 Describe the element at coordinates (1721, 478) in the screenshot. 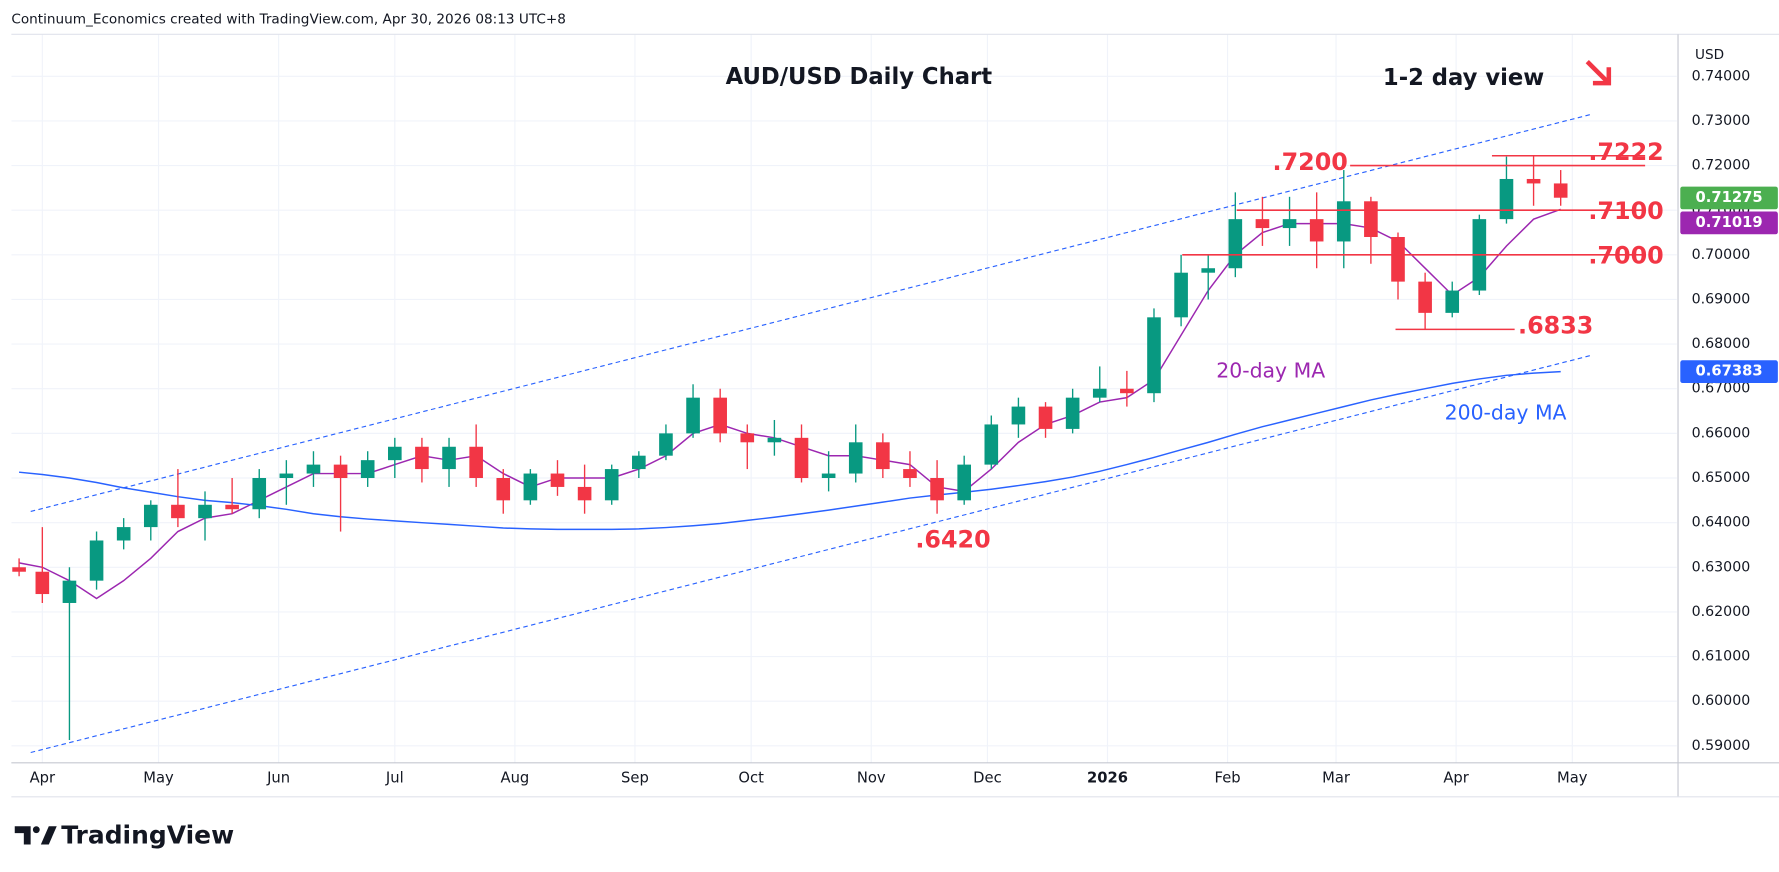

I see `y-tick-label: 0.65000` at that location.